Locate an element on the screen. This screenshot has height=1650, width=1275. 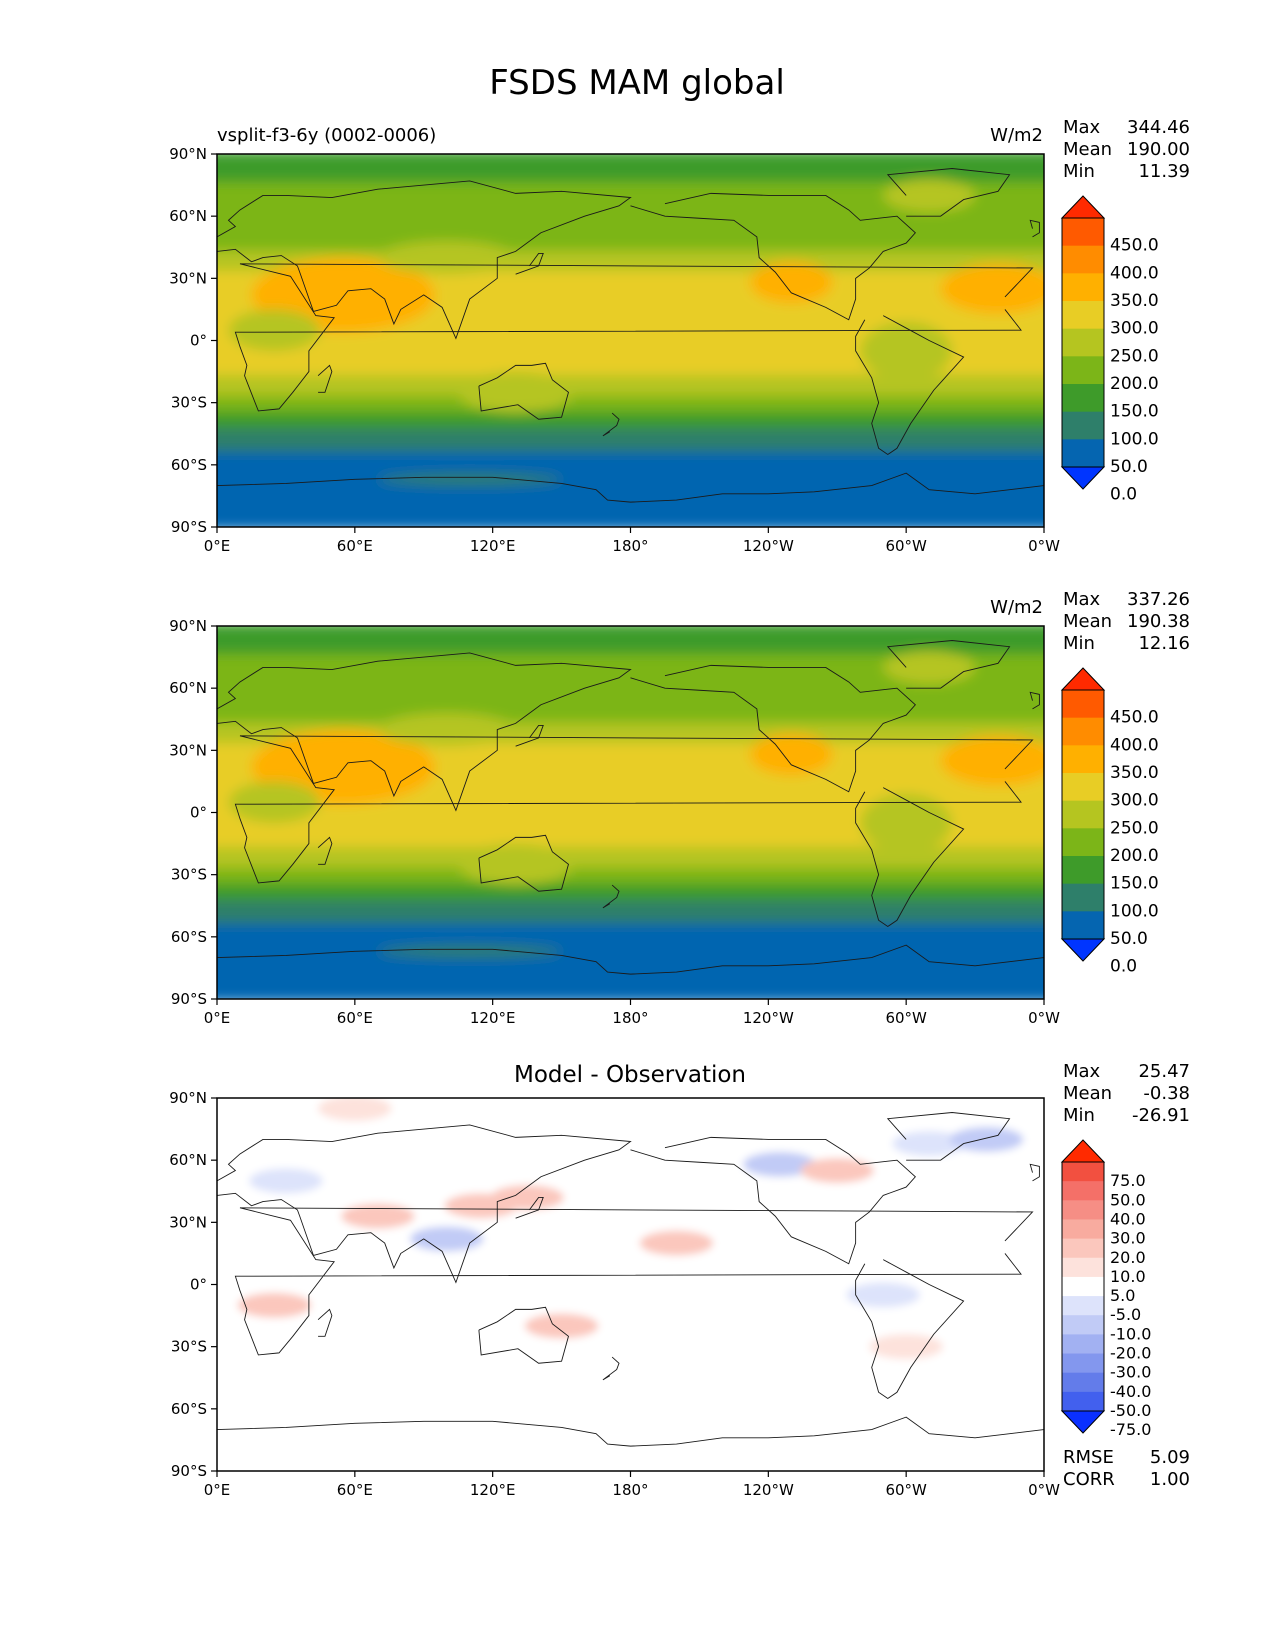
lon-tick-label: 60°W is located at coordinates (906, 1490).